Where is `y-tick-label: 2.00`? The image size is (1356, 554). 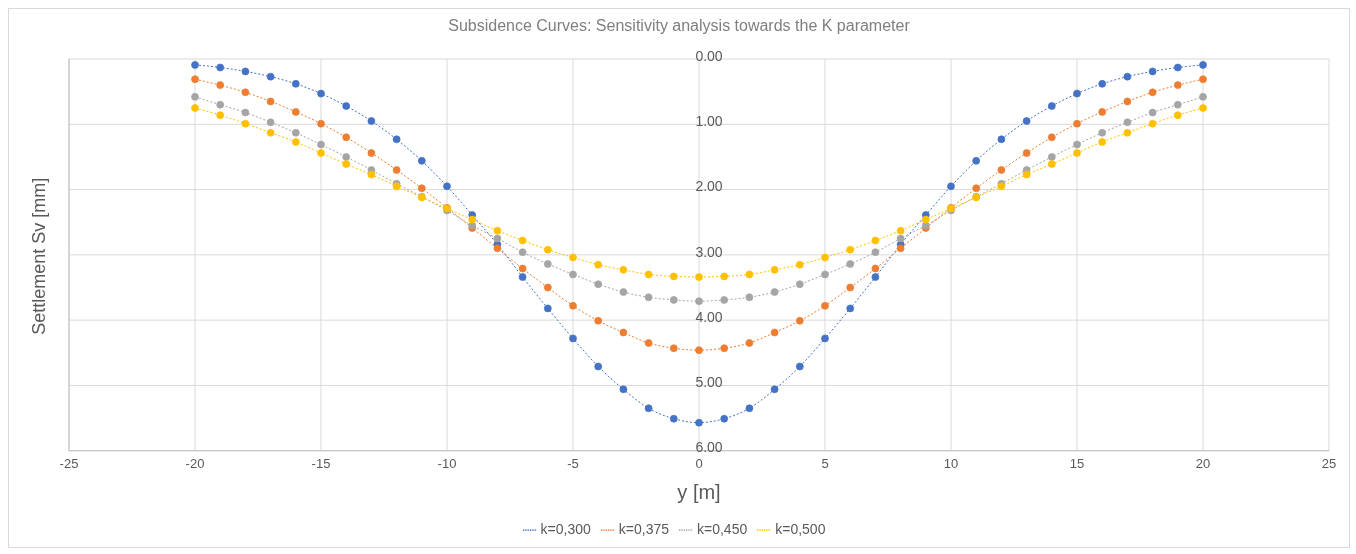 y-tick-label: 2.00 is located at coordinates (709, 186).